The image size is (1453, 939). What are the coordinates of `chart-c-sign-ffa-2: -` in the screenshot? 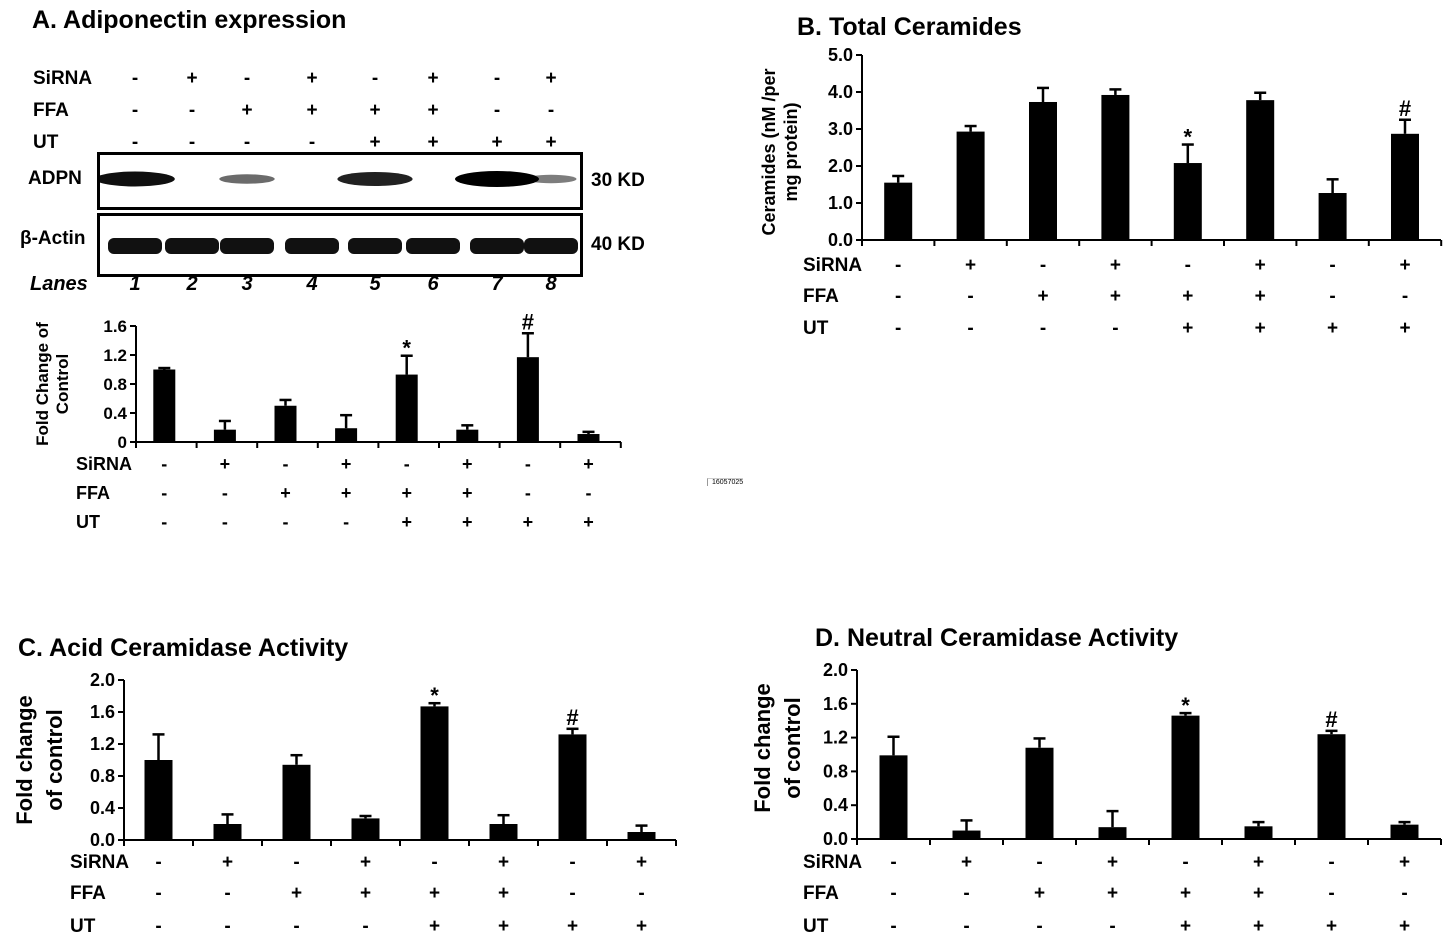 It's located at (227, 893).